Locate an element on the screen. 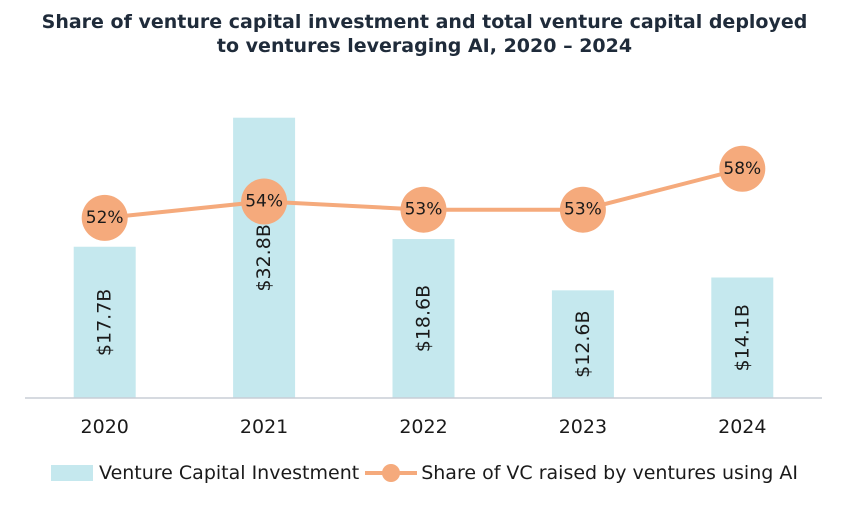 The image size is (849, 507). chart-title-line-2: to ventures leveraging AI, 2020 – 2024 is located at coordinates (424, 46).